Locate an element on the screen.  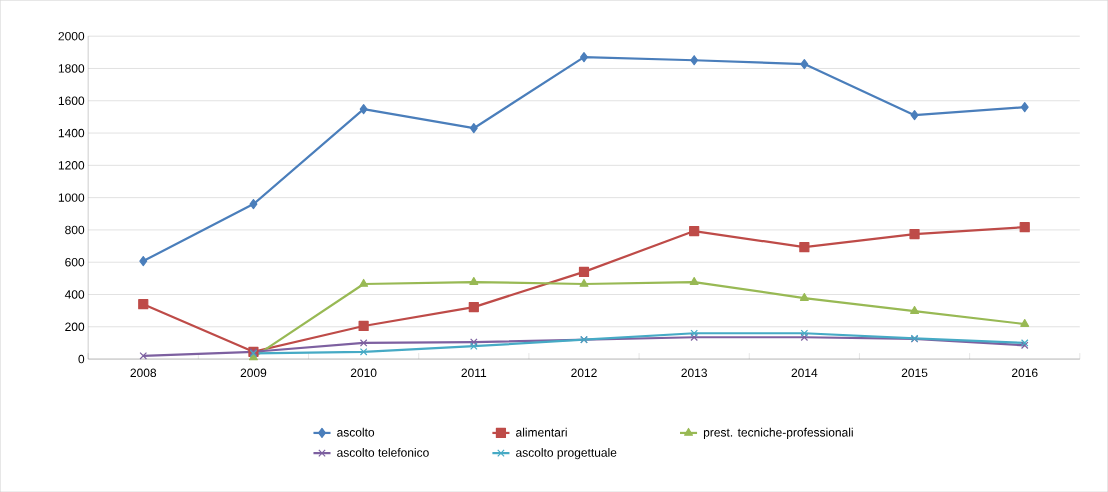
y-tick-label: 400 is located at coordinates (74, 294).